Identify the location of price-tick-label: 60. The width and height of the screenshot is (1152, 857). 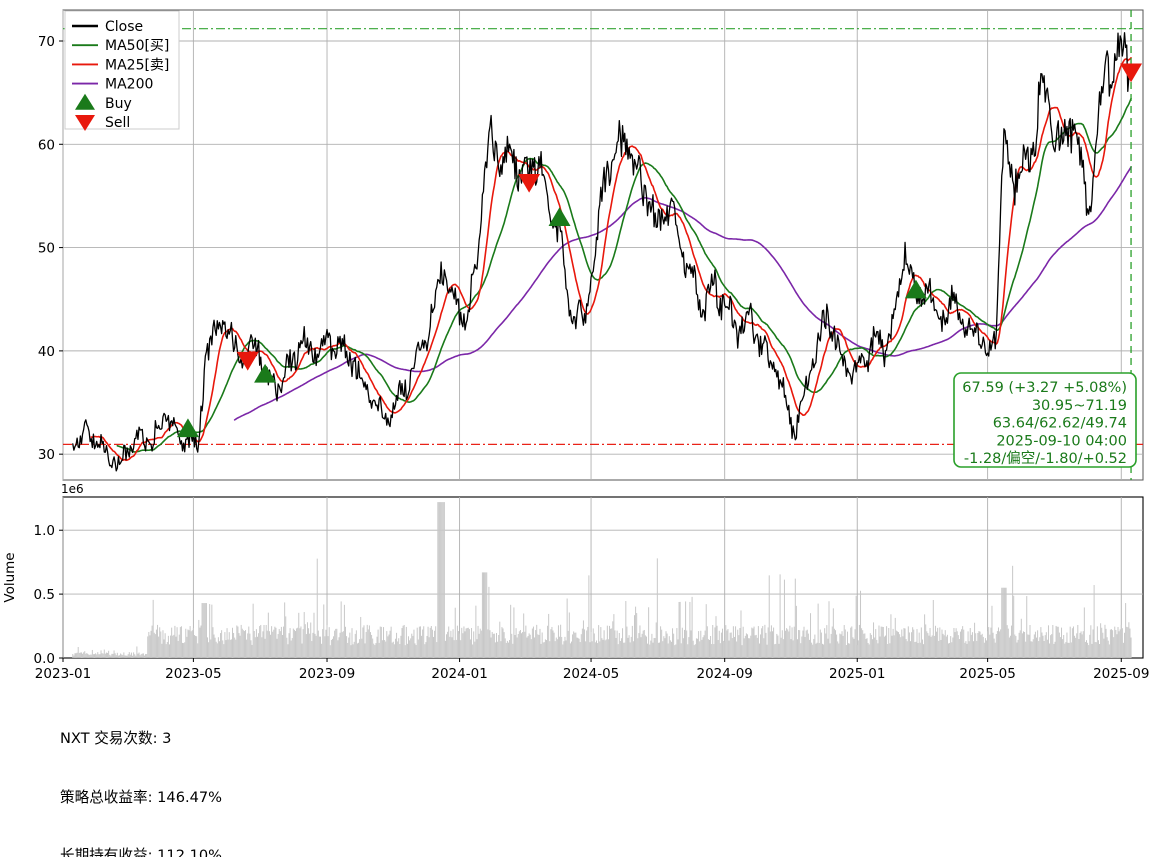
(46, 145).